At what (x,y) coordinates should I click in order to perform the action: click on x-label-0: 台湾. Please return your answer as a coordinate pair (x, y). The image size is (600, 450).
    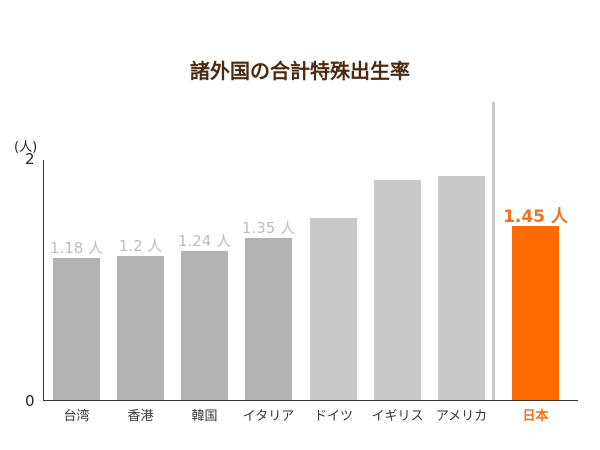
    Looking at the image, I should click on (76, 416).